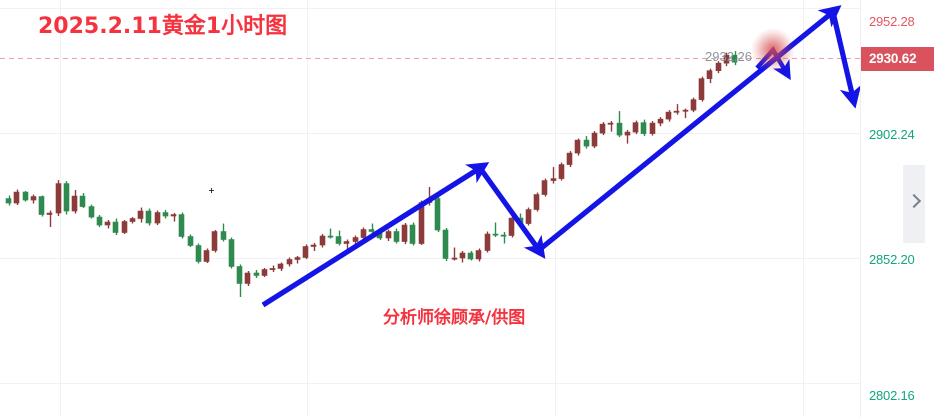  What do you see at coordinates (892, 259) in the screenshot?
I see `axis-label-2852: 2852.20` at bounding box center [892, 259].